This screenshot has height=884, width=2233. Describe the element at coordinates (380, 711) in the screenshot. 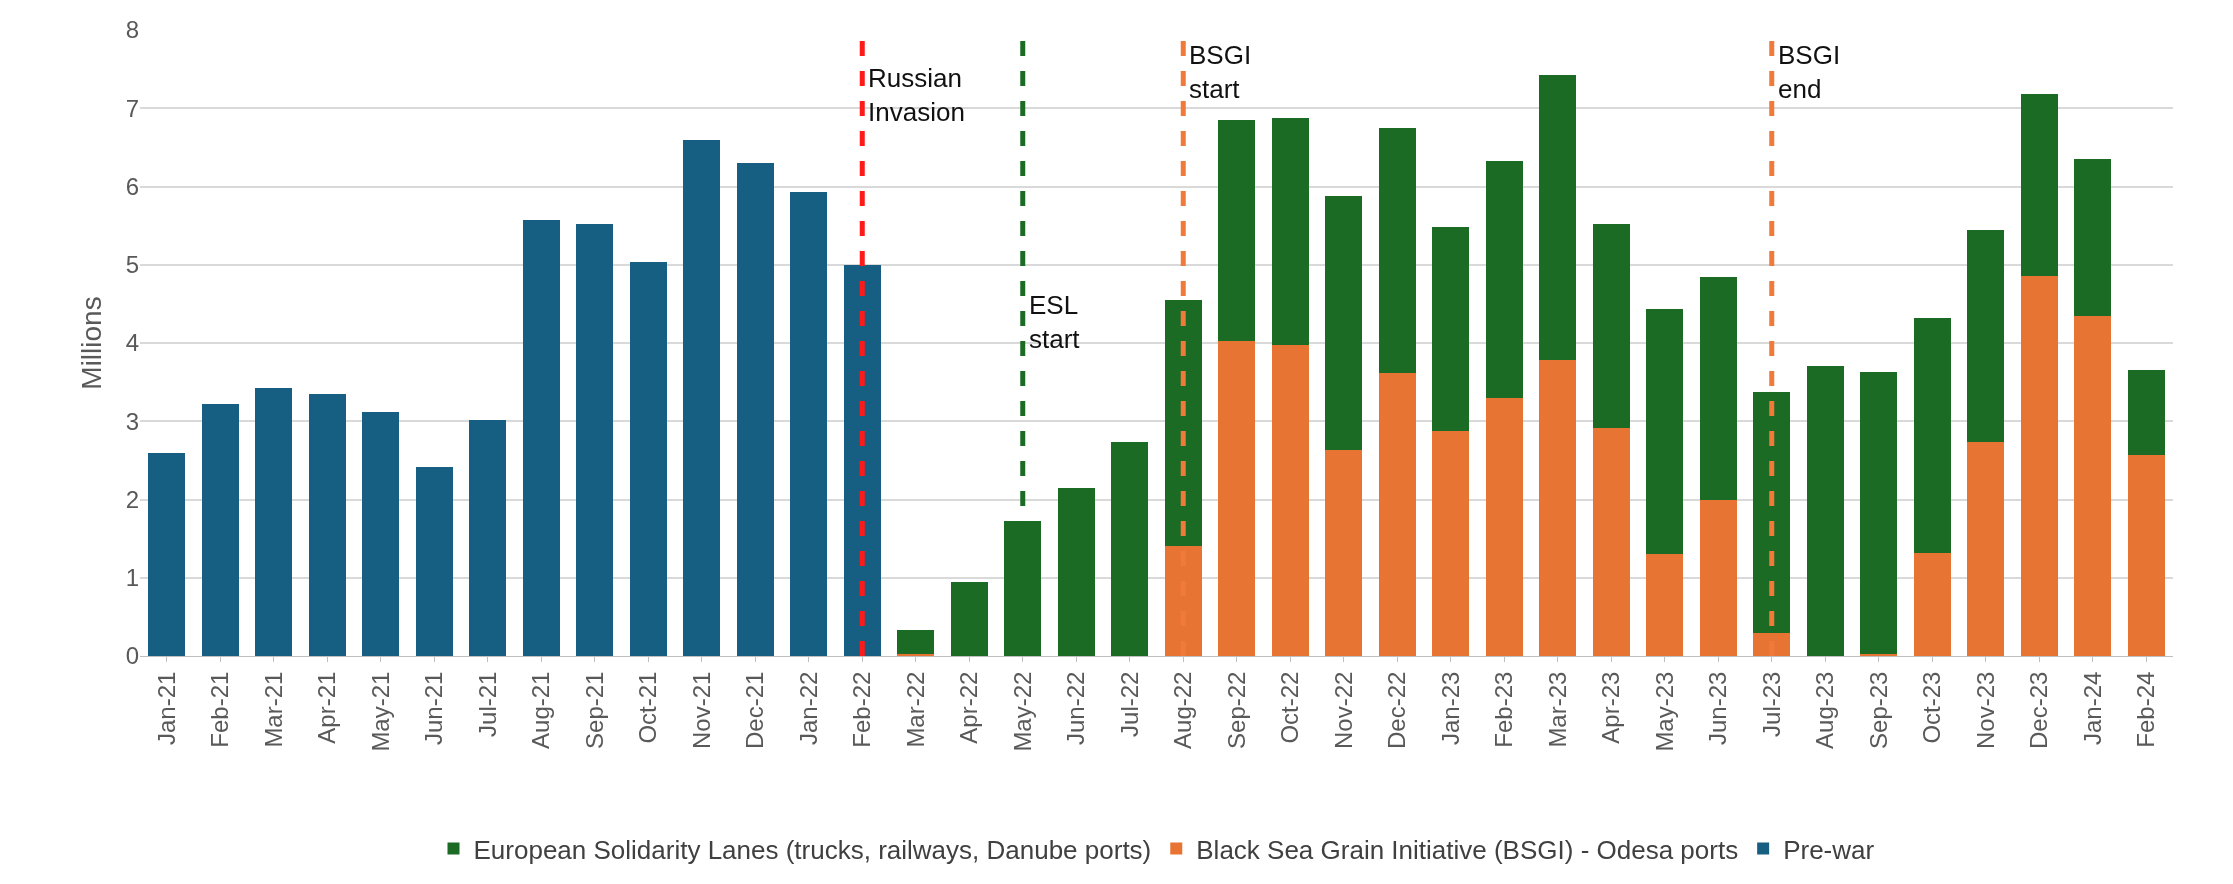

I see `x-tick-label: May-21` at that location.